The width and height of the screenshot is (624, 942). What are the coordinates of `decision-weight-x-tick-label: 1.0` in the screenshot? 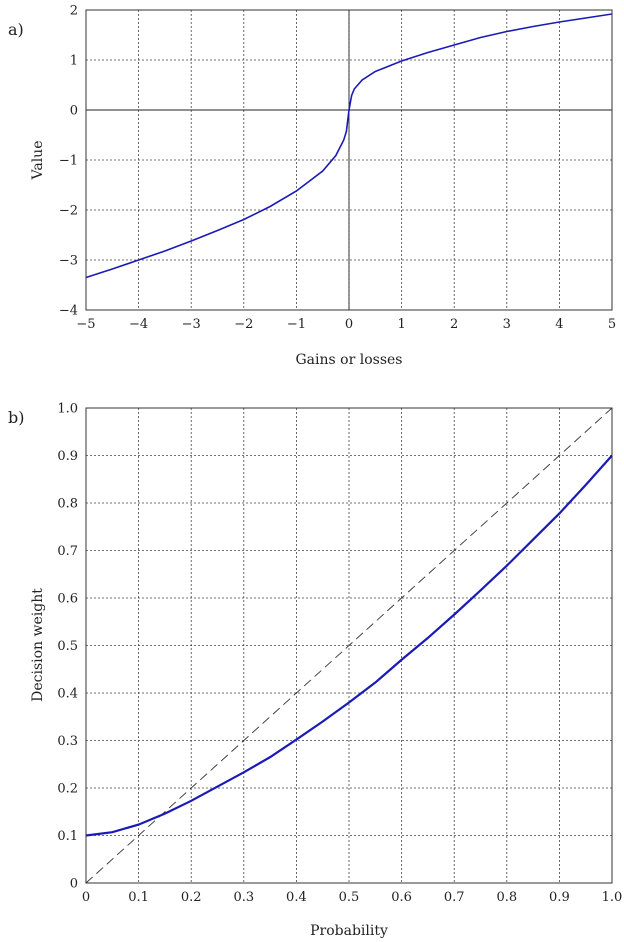 It's located at (612, 897).